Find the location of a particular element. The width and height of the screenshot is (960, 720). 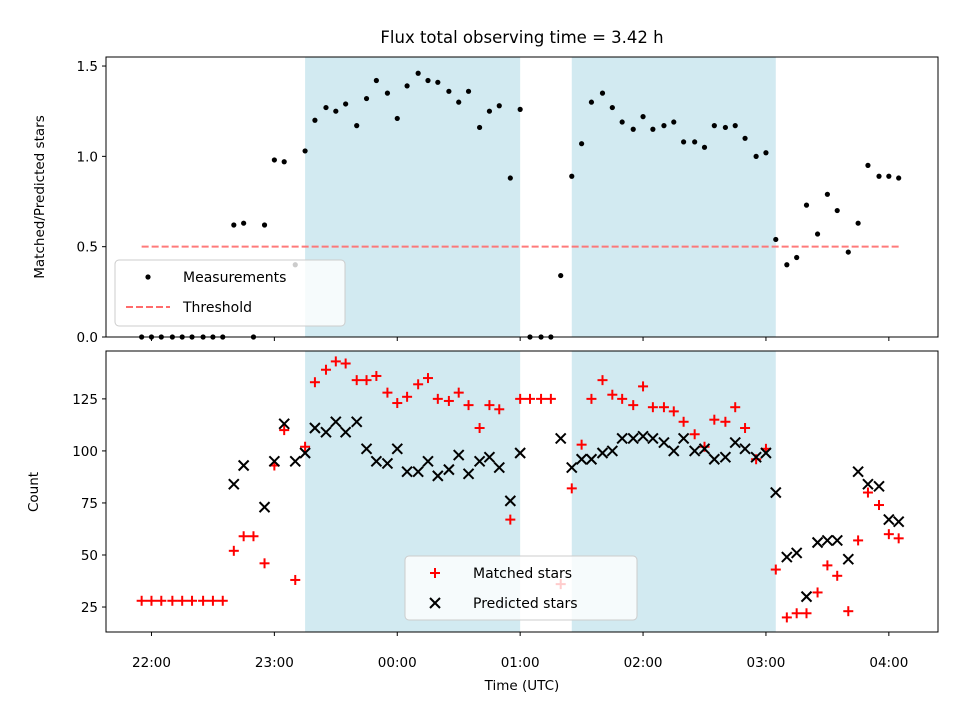

legend-measurements-label: Measurements is located at coordinates (234, 278).